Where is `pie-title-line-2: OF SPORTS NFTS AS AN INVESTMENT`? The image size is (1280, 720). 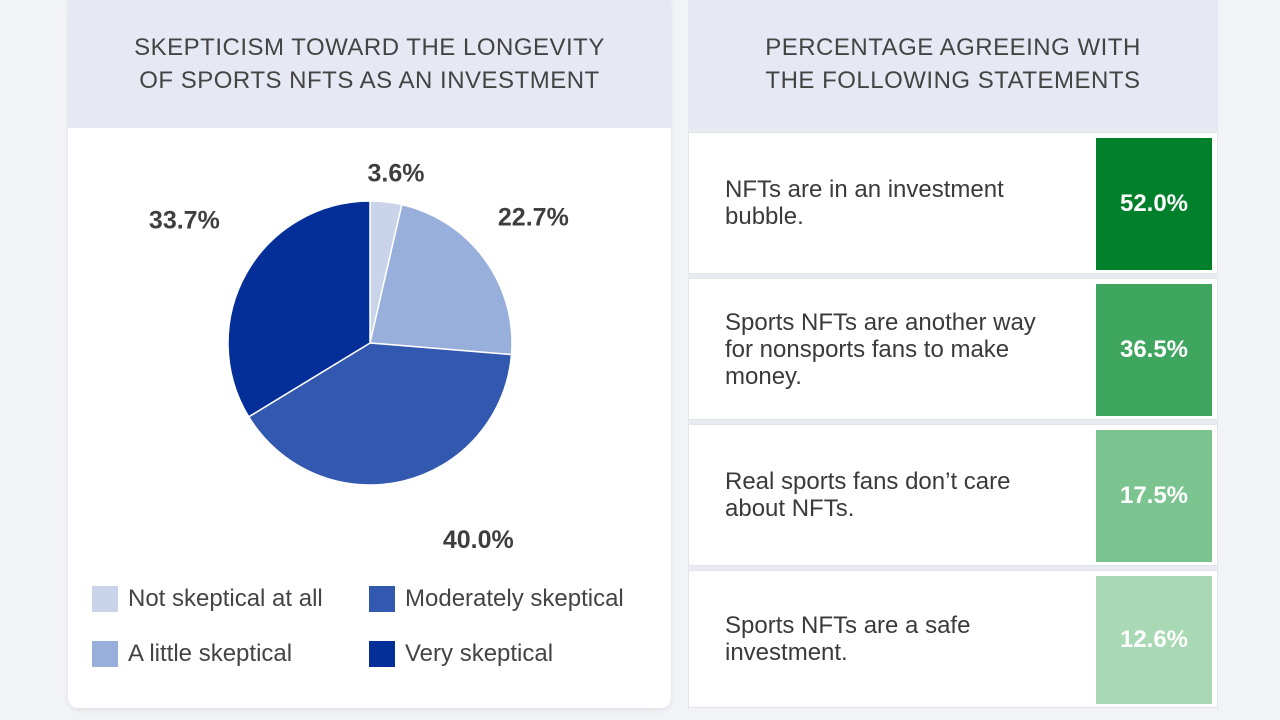 pie-title-line-2: OF SPORTS NFTS AS AN INVESTMENT is located at coordinates (369, 80).